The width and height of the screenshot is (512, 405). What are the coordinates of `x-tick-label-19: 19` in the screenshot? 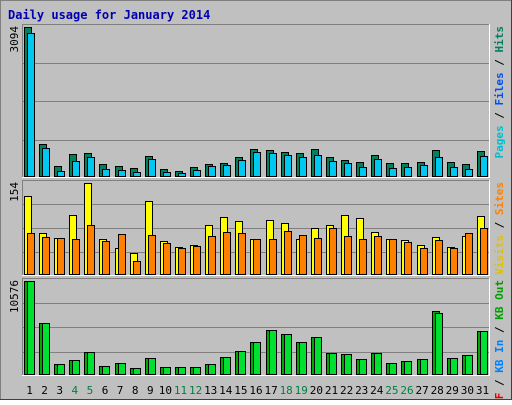 It's located at (301, 390).